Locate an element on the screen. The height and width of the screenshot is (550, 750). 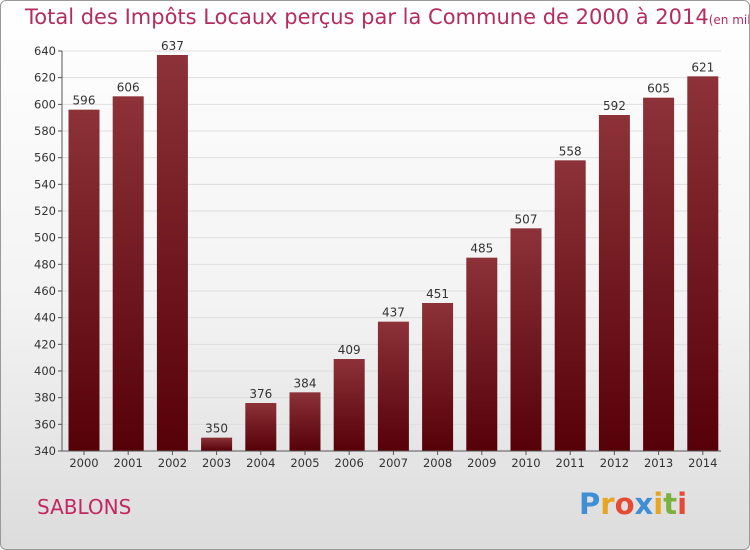
x-tick-label-2009: 2009 is located at coordinates (481, 463).